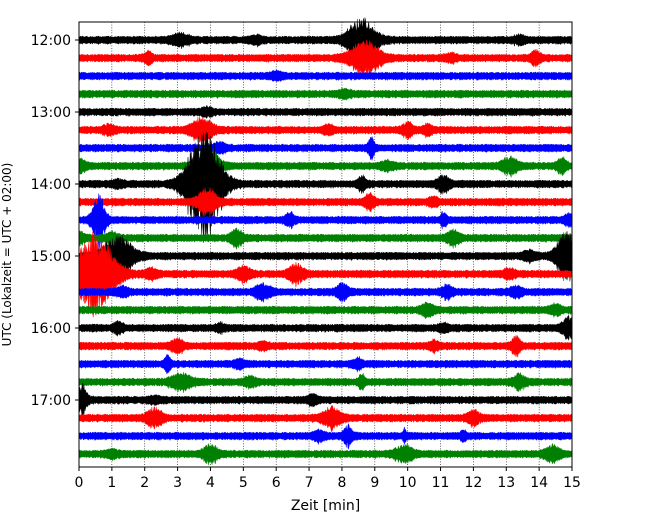  What do you see at coordinates (51, 185) in the screenshot?
I see `y-tick-label: 14:00` at bounding box center [51, 185].